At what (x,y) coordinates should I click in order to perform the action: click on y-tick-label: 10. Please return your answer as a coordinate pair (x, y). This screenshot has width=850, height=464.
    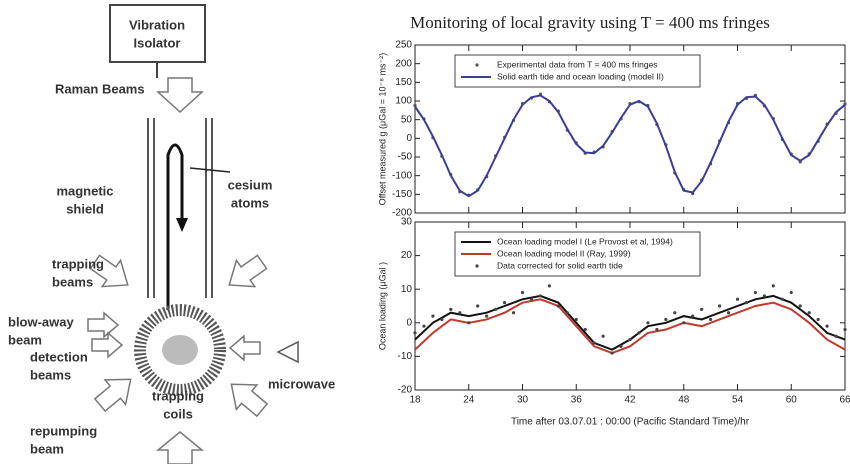
    Looking at the image, I should click on (407, 289).